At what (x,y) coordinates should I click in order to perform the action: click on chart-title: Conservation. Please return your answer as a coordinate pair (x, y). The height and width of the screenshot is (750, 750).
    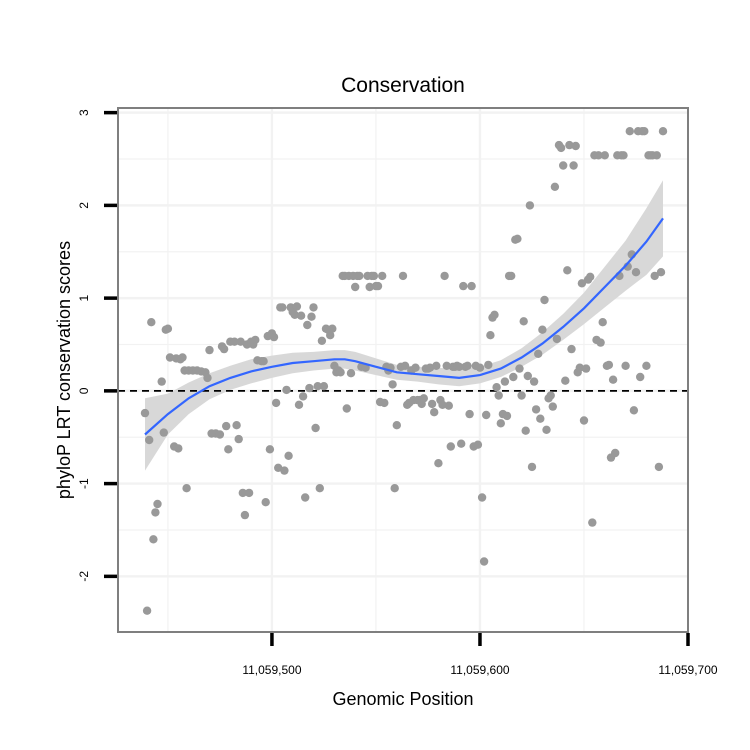
    Looking at the image, I should click on (403, 85).